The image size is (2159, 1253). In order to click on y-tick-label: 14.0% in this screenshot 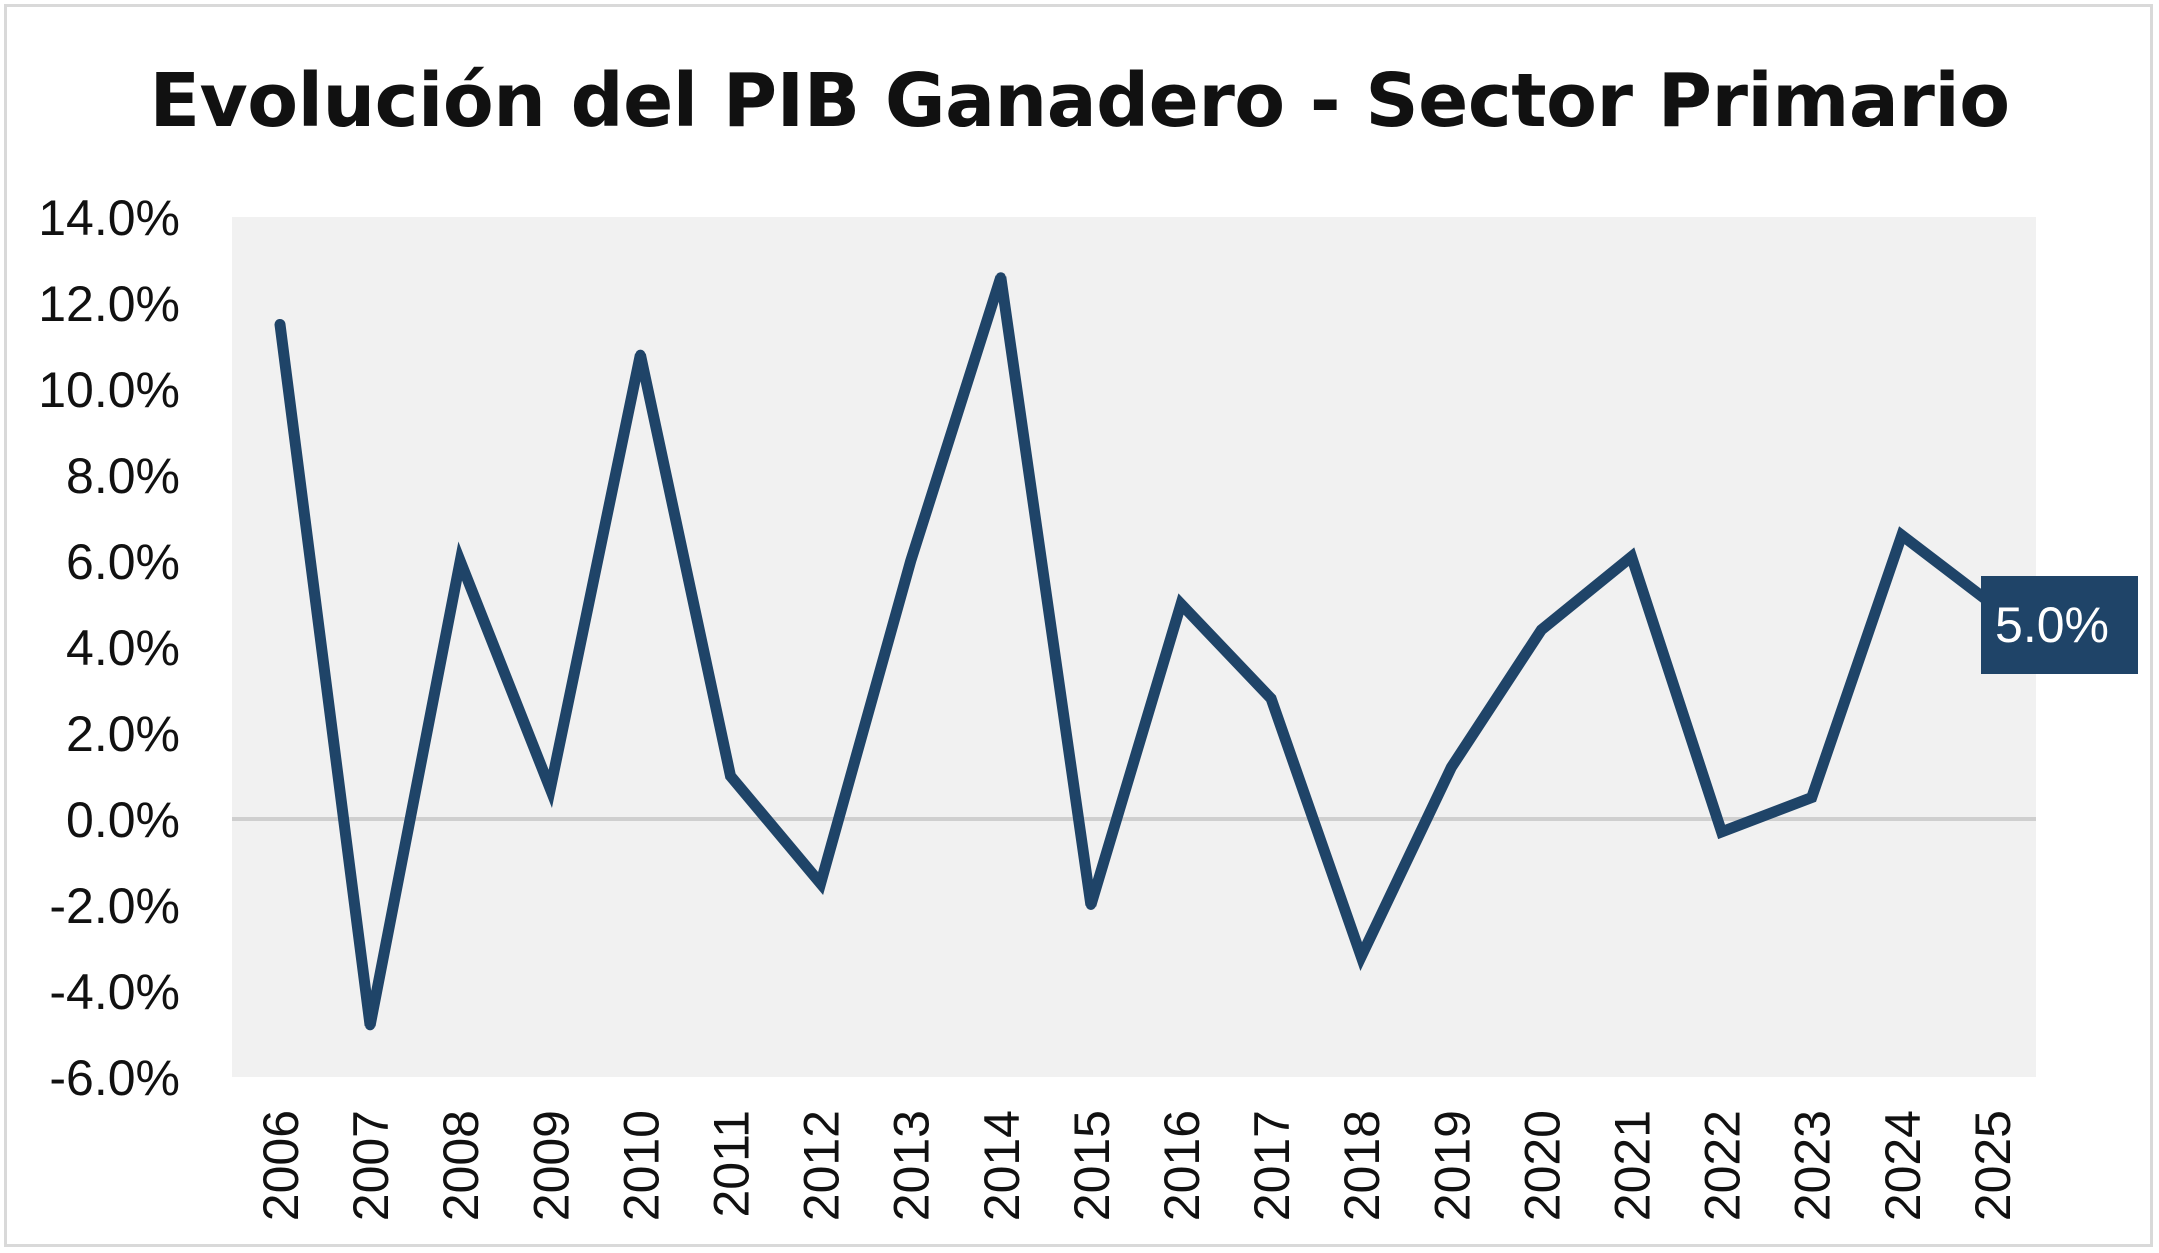, I will do `click(109, 218)`.